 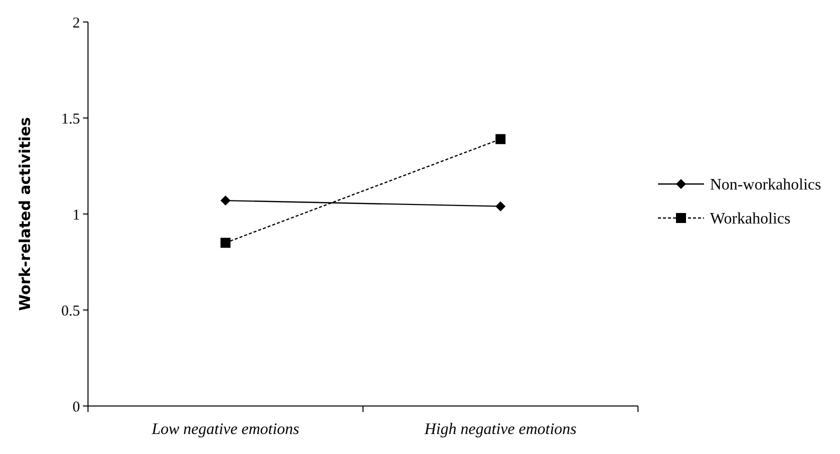 What do you see at coordinates (76, 215) in the screenshot?
I see `y-tick-label: 1` at bounding box center [76, 215].